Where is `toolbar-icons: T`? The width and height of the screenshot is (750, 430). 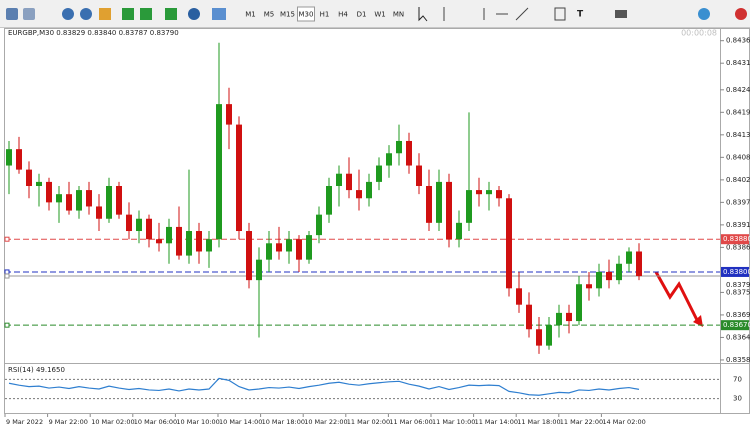 toolbar-icons: T is located at coordinates (376, 14).